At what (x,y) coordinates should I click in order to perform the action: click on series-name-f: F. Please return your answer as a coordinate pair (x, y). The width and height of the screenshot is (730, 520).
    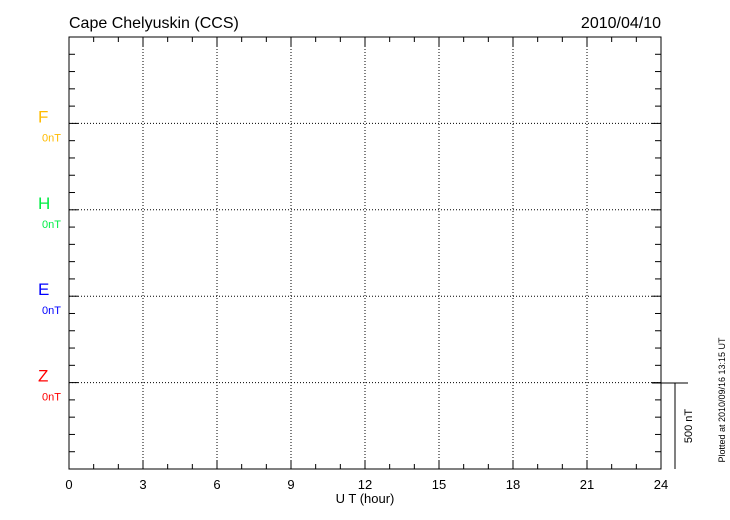
    Looking at the image, I should click on (43, 116).